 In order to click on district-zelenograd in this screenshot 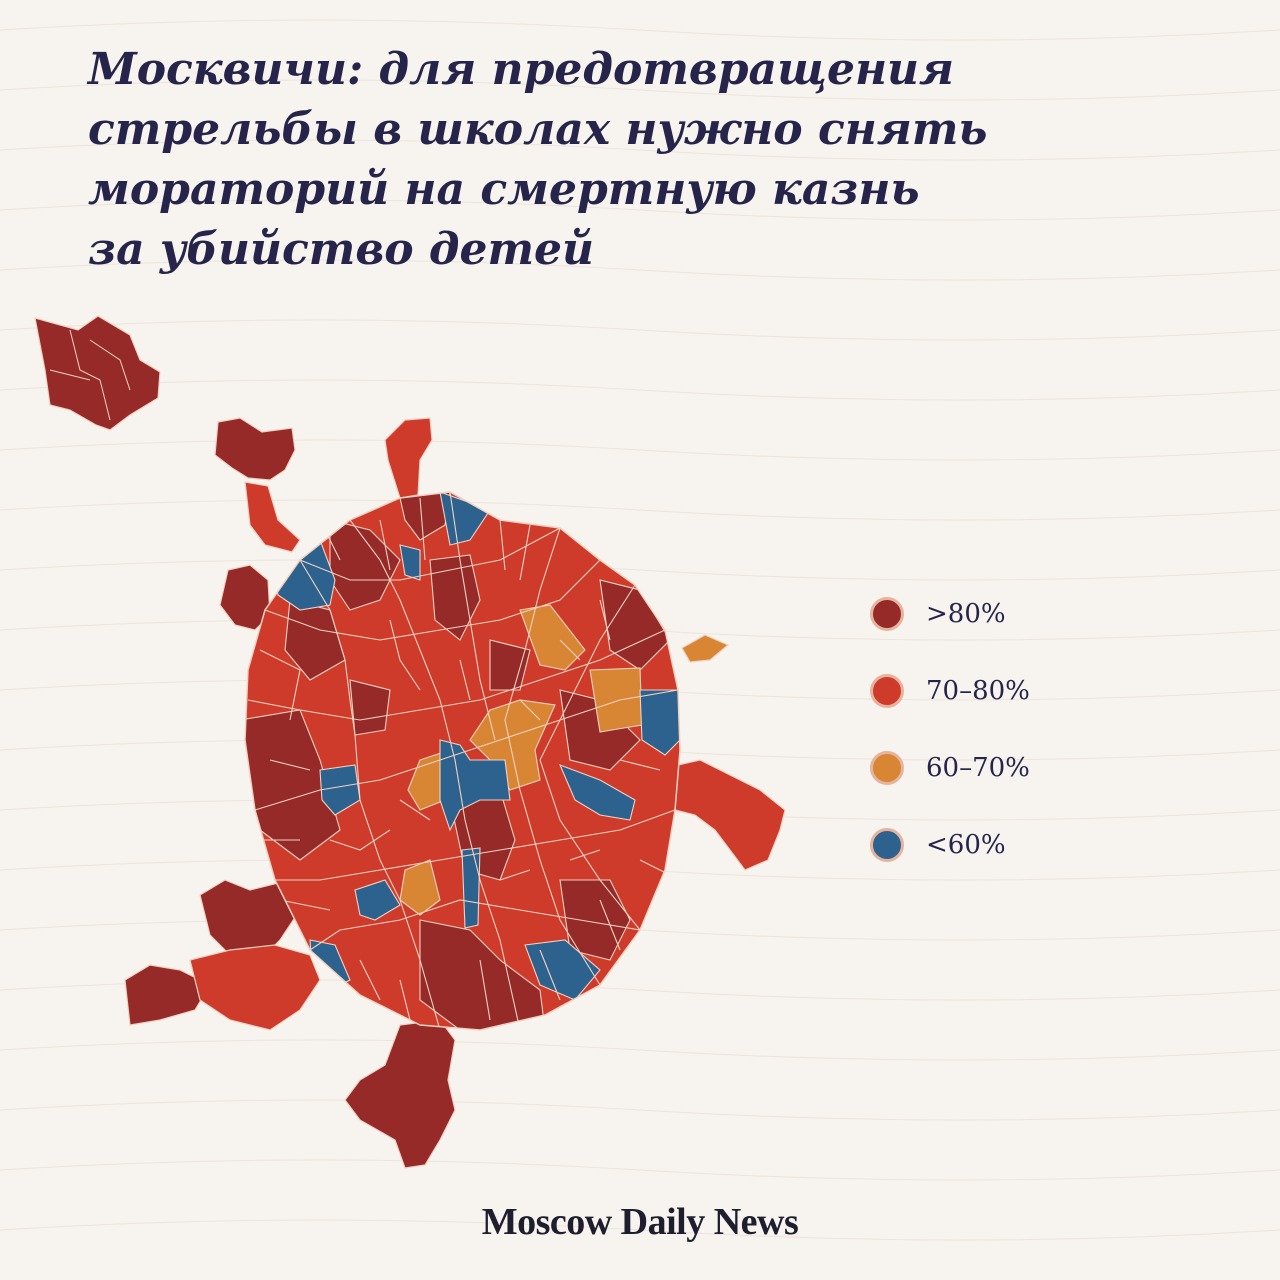, I will do `click(97, 373)`.